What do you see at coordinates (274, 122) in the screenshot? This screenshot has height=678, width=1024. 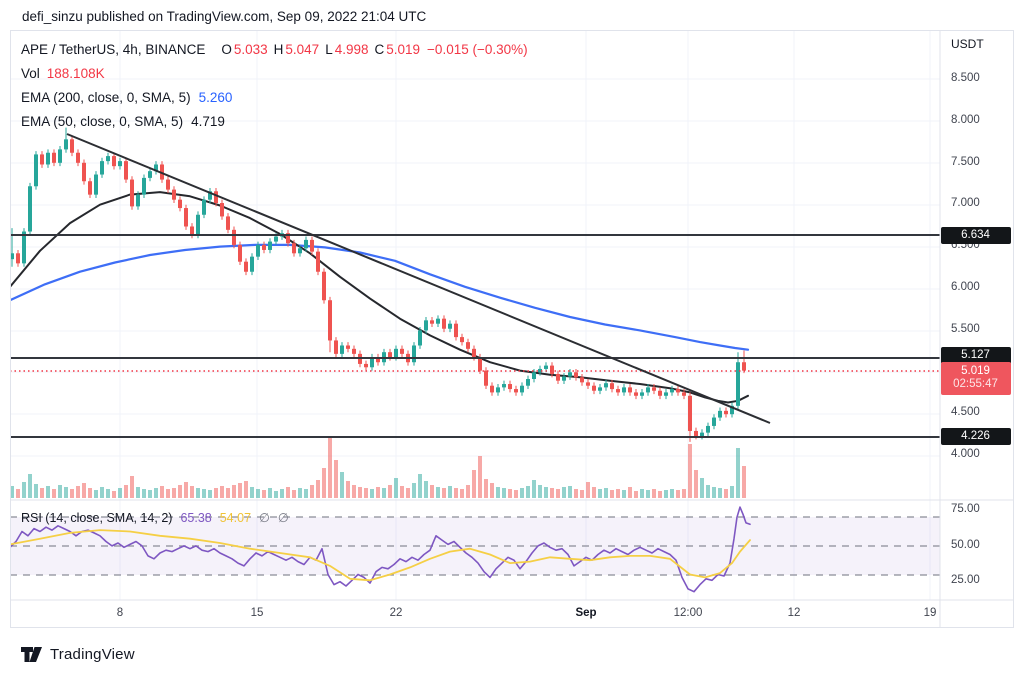 I see `ema50-legend-row: EMA (50, close, 0, SMA, 5) 4.719` at bounding box center [274, 122].